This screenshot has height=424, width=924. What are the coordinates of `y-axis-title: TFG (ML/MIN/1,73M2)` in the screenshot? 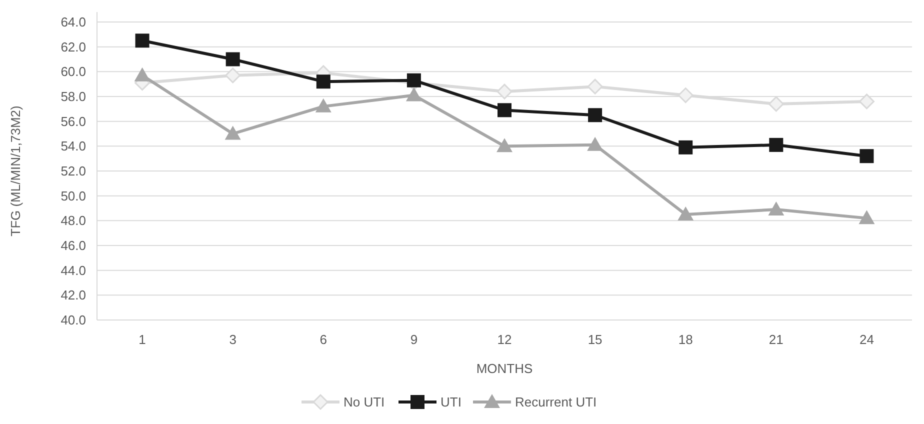 It's located at (15, 171).